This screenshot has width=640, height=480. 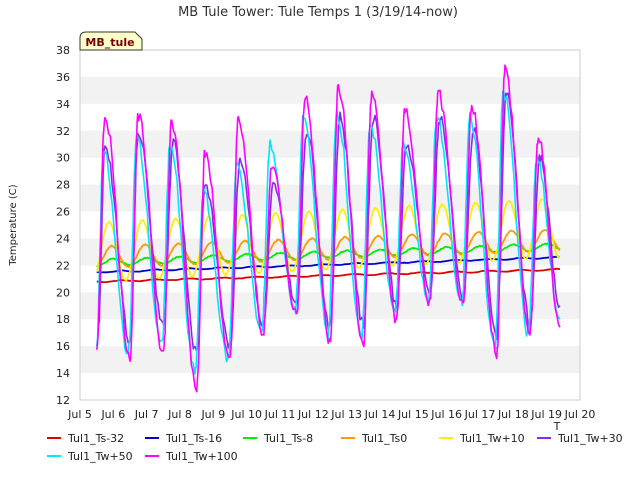 What do you see at coordinates (13, 225) in the screenshot?
I see `y-axis-label: Temperature (C)` at bounding box center [13, 225].